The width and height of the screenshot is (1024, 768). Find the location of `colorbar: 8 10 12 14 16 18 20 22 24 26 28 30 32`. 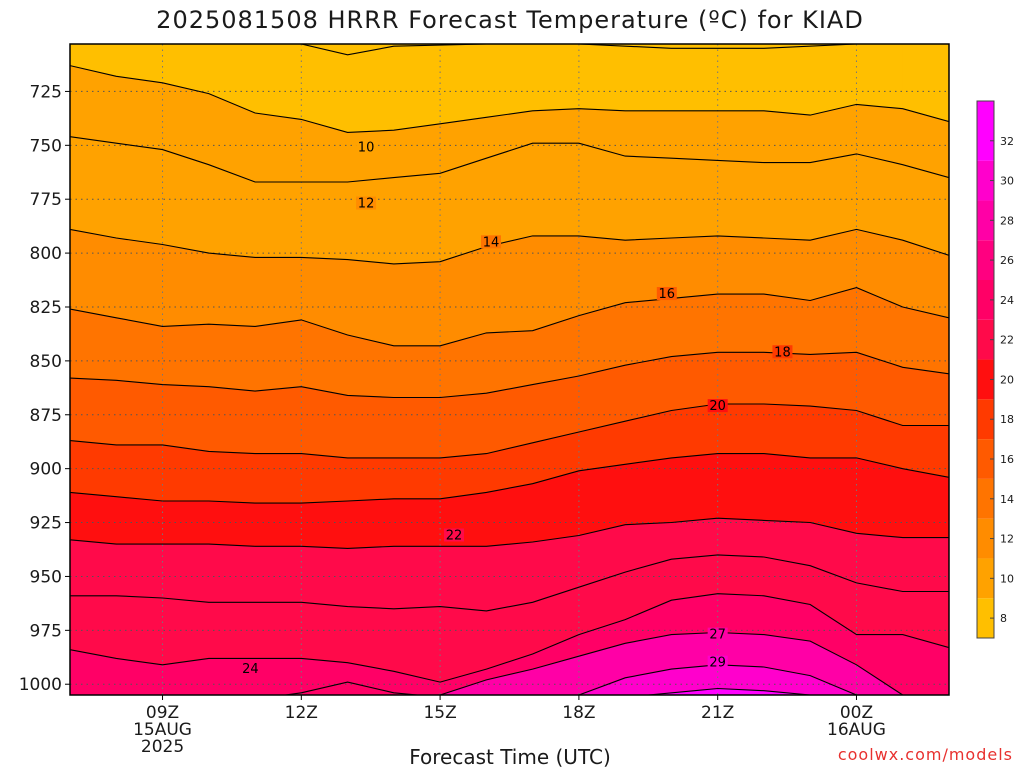

colorbar: 8 10 12 14 16 18 20 22 24 26 28 30 32 is located at coordinates (995, 369).